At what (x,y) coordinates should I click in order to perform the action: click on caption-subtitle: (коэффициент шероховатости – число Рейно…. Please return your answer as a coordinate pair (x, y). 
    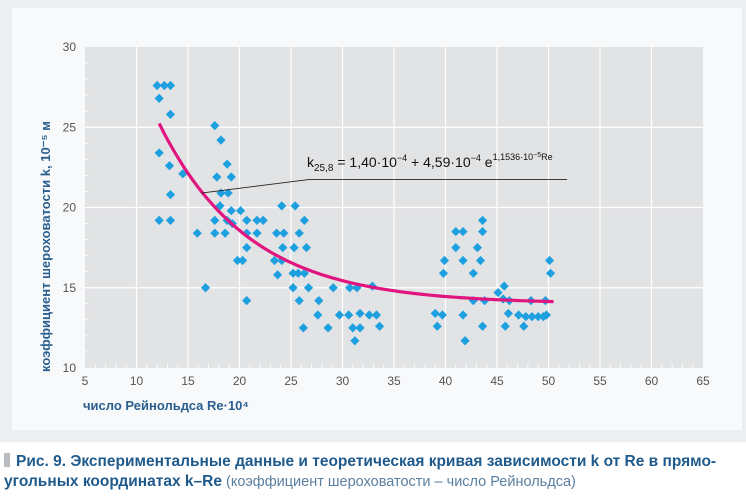
    Looking at the image, I should click on (398, 482).